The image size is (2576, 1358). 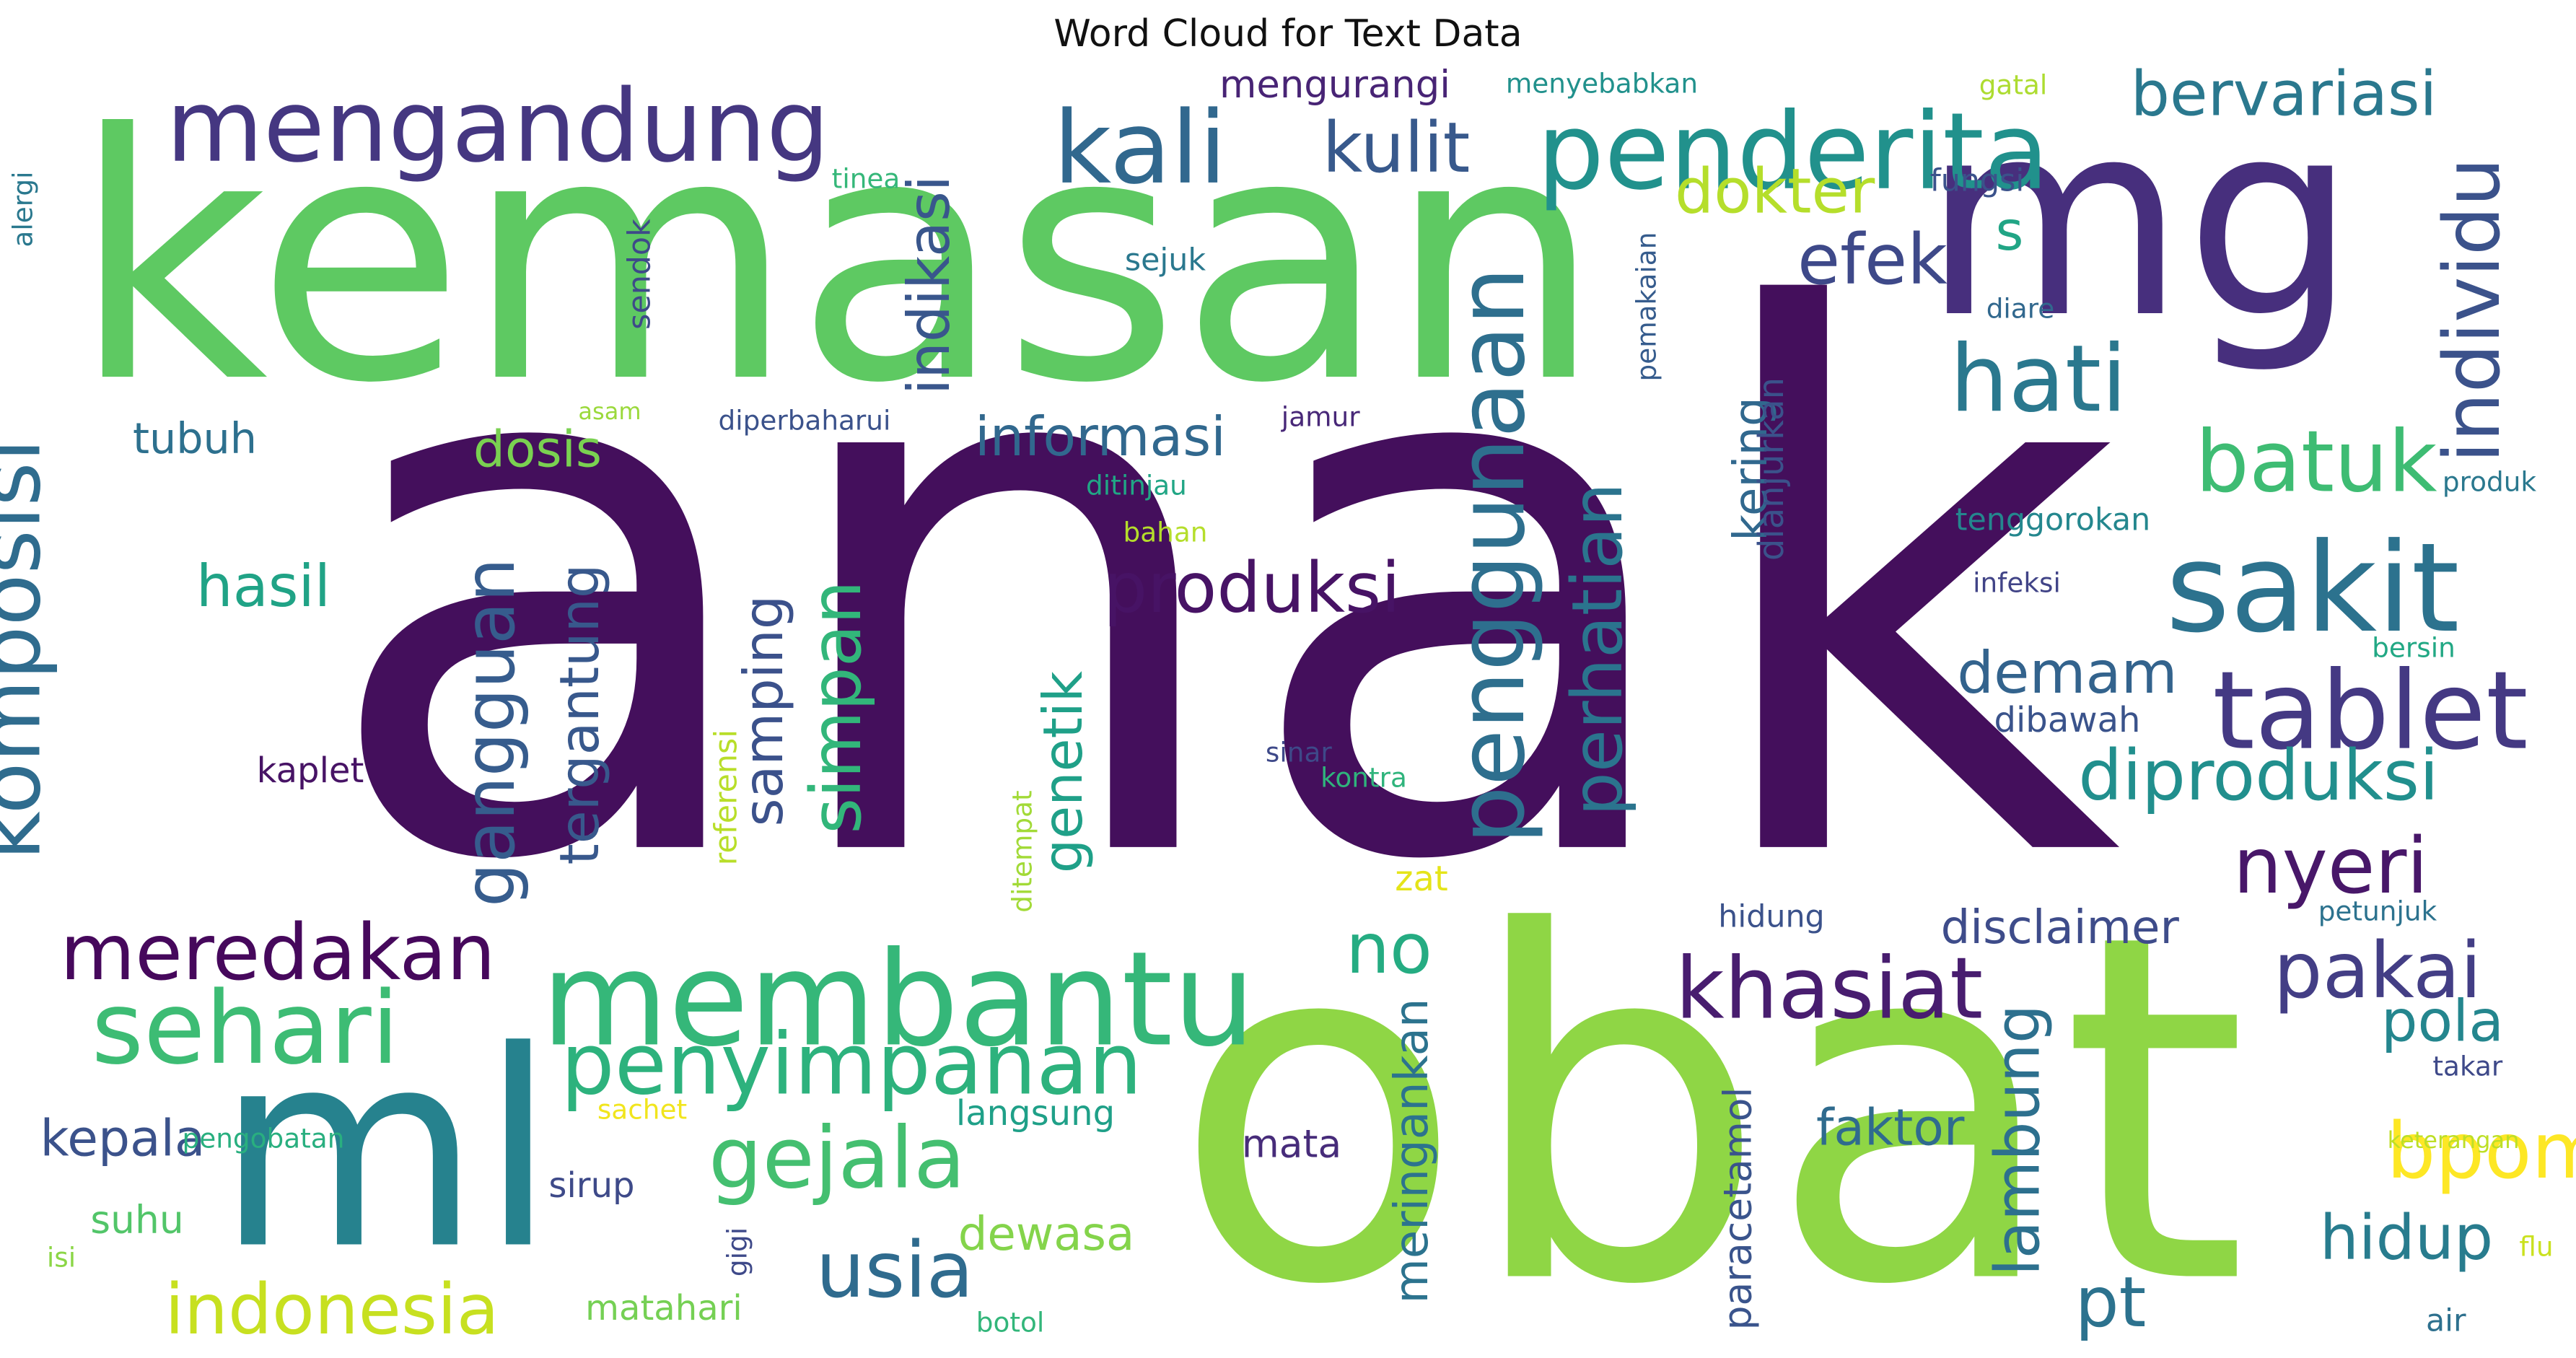 I want to click on word-hidung: hidung, so click(x=1771, y=917).